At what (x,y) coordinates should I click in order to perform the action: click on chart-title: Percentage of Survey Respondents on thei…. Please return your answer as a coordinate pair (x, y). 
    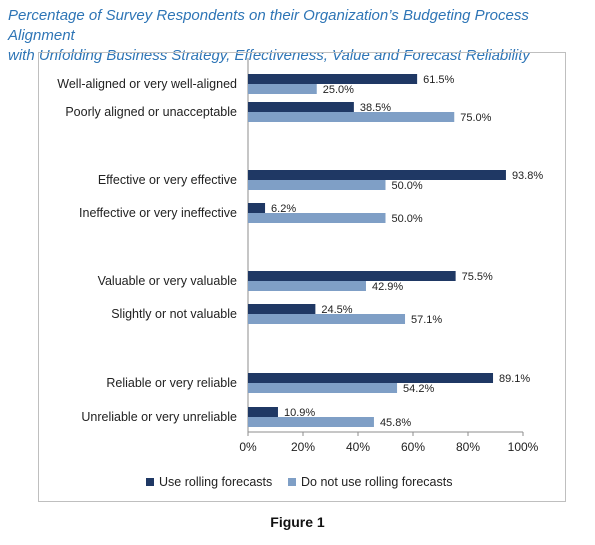
    Looking at the image, I should click on (298, 36).